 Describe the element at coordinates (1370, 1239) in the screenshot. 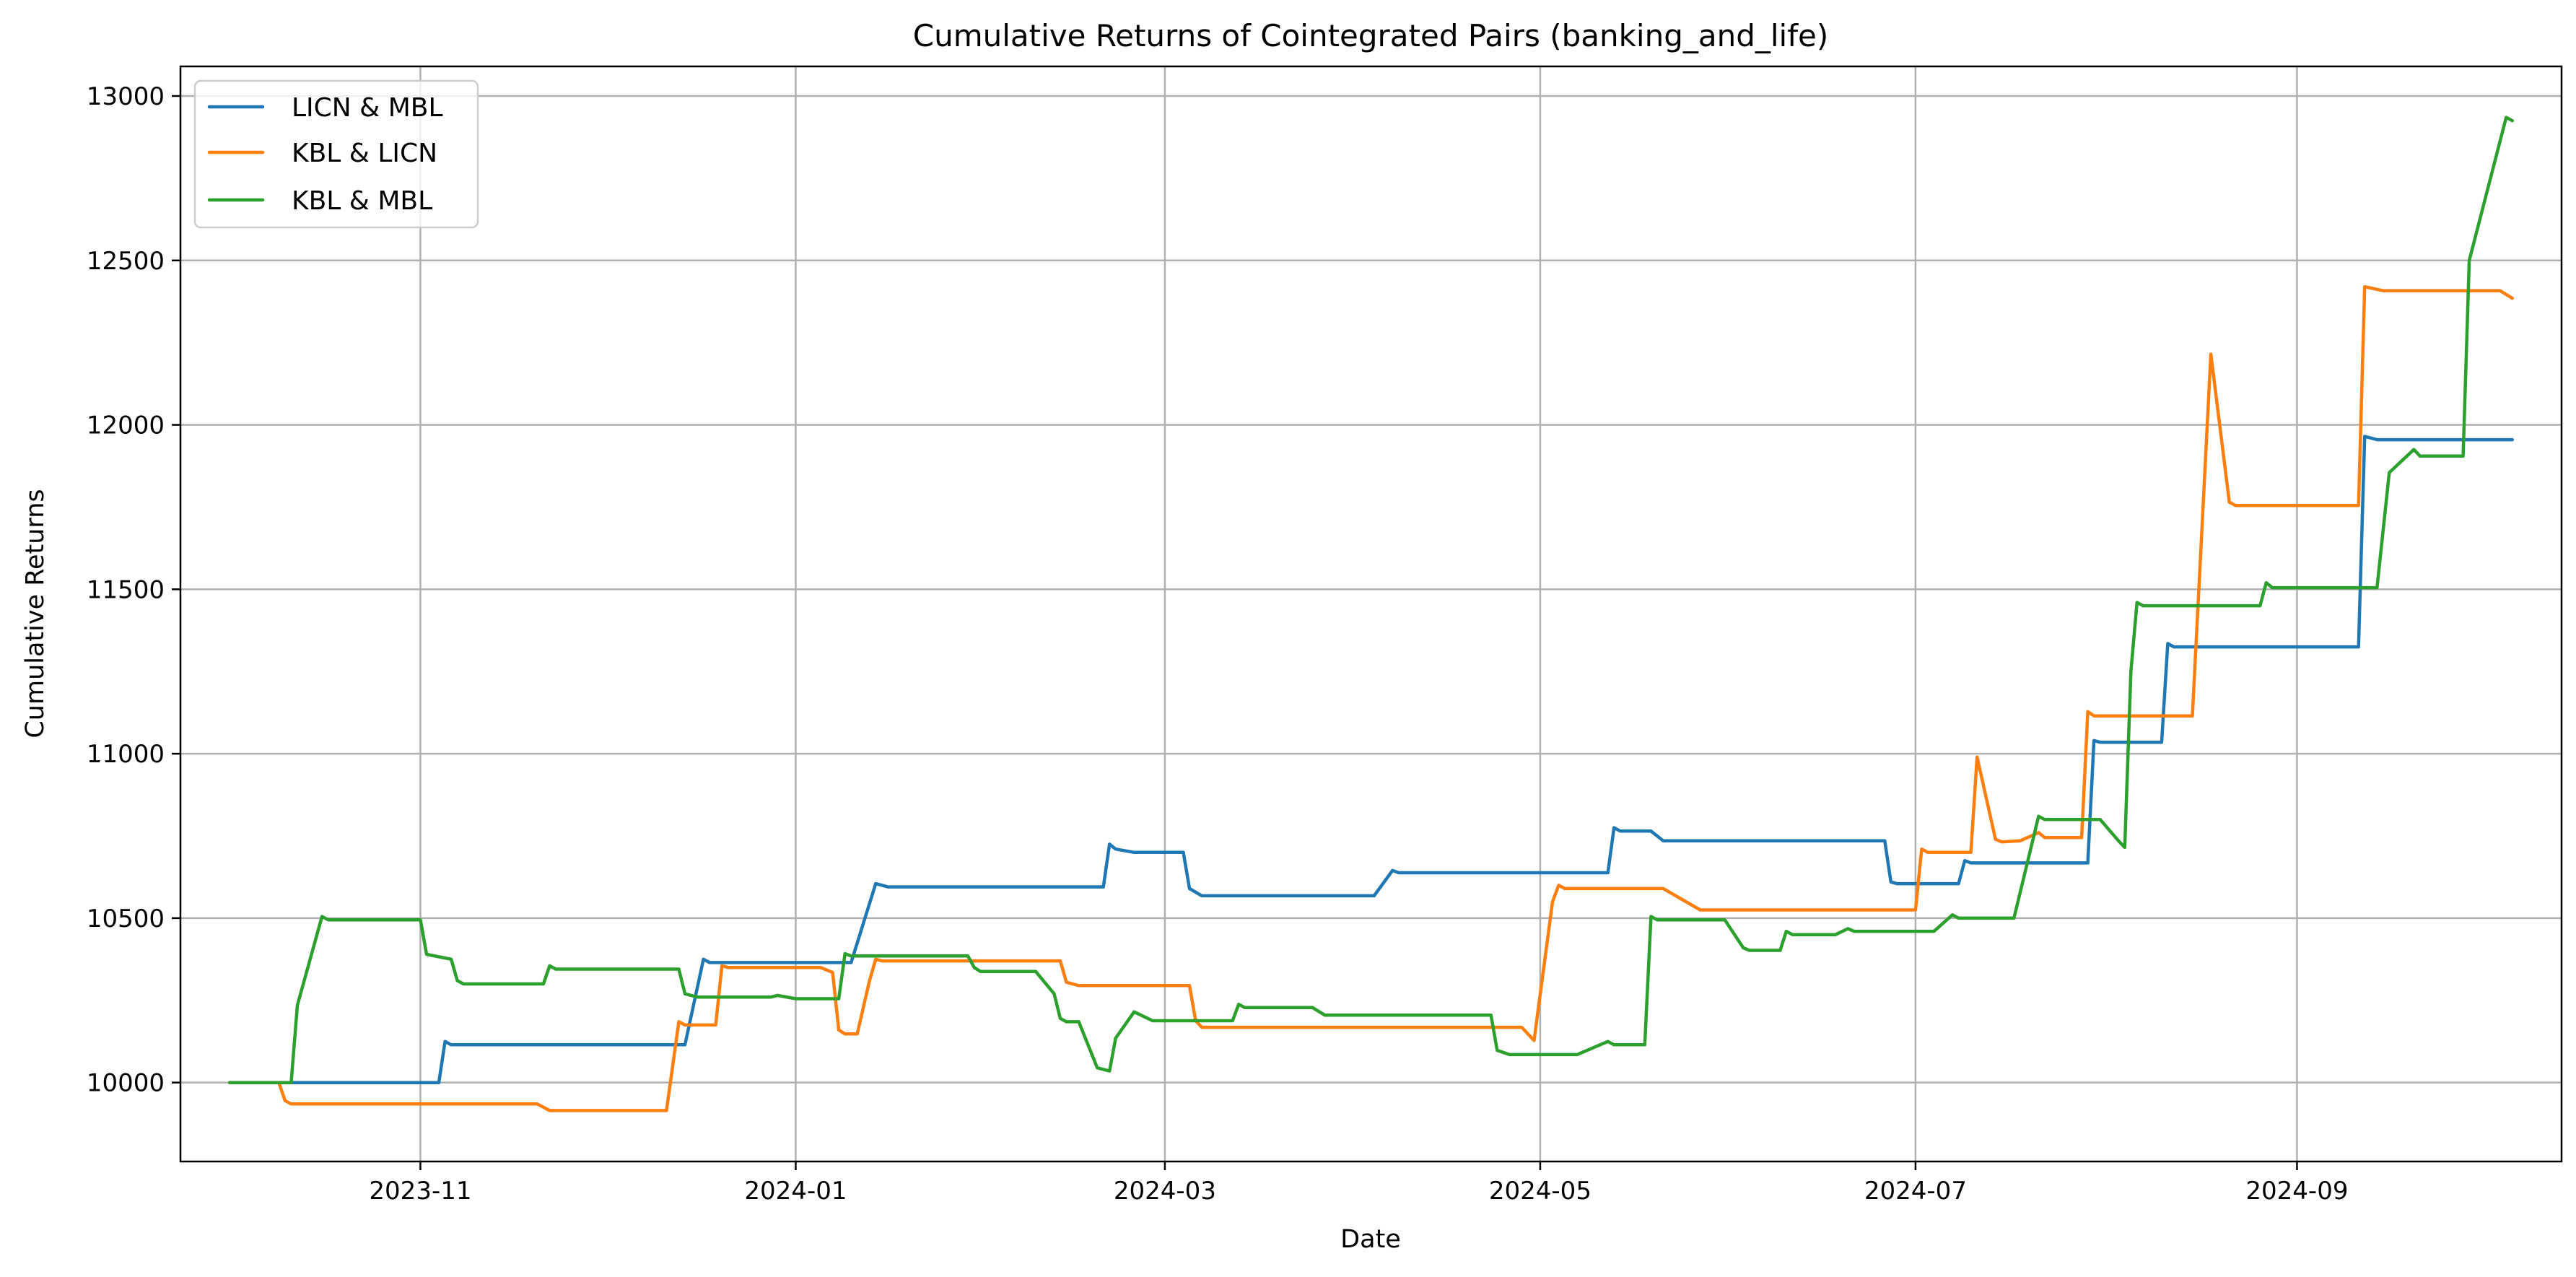

I see `x-axis-label: Date` at that location.